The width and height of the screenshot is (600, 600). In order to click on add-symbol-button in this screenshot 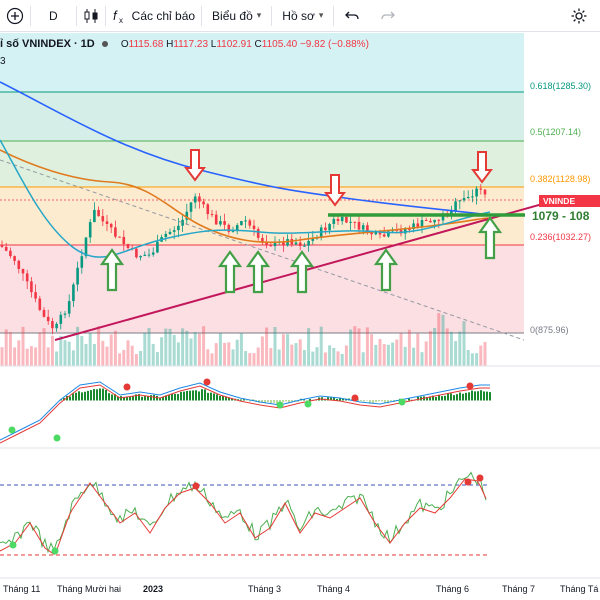, I will do `click(15, 16)`.